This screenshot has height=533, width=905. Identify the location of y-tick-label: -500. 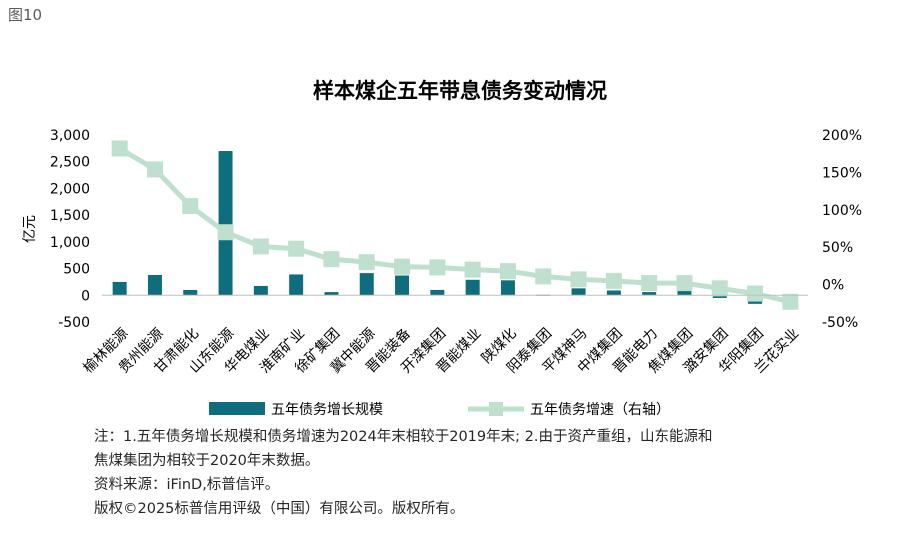
(74, 323).